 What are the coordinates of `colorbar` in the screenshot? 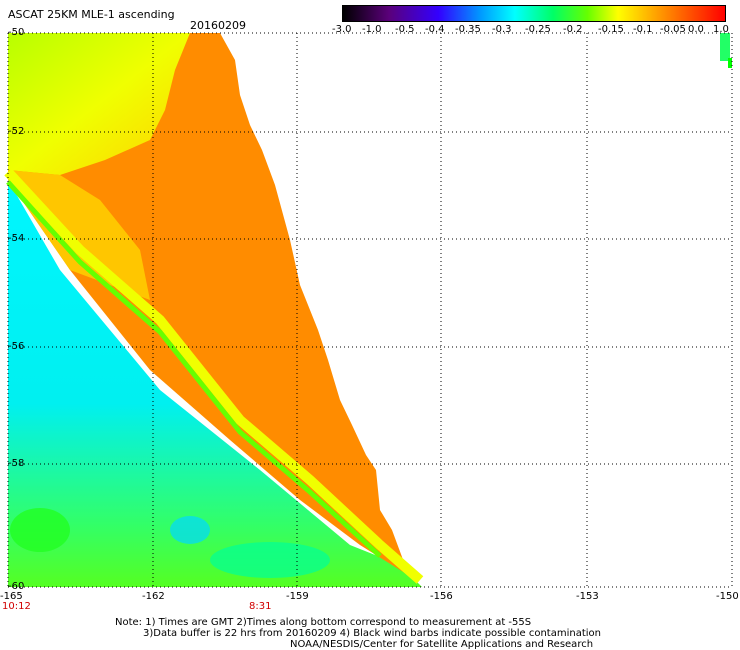 It's located at (534, 13).